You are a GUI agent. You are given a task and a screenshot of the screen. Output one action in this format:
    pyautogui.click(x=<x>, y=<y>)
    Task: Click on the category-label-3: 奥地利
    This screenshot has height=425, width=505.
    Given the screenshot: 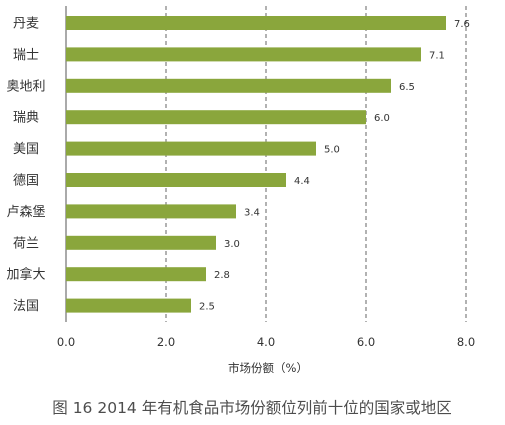 What is the action you would take?
    pyautogui.click(x=25, y=86)
    